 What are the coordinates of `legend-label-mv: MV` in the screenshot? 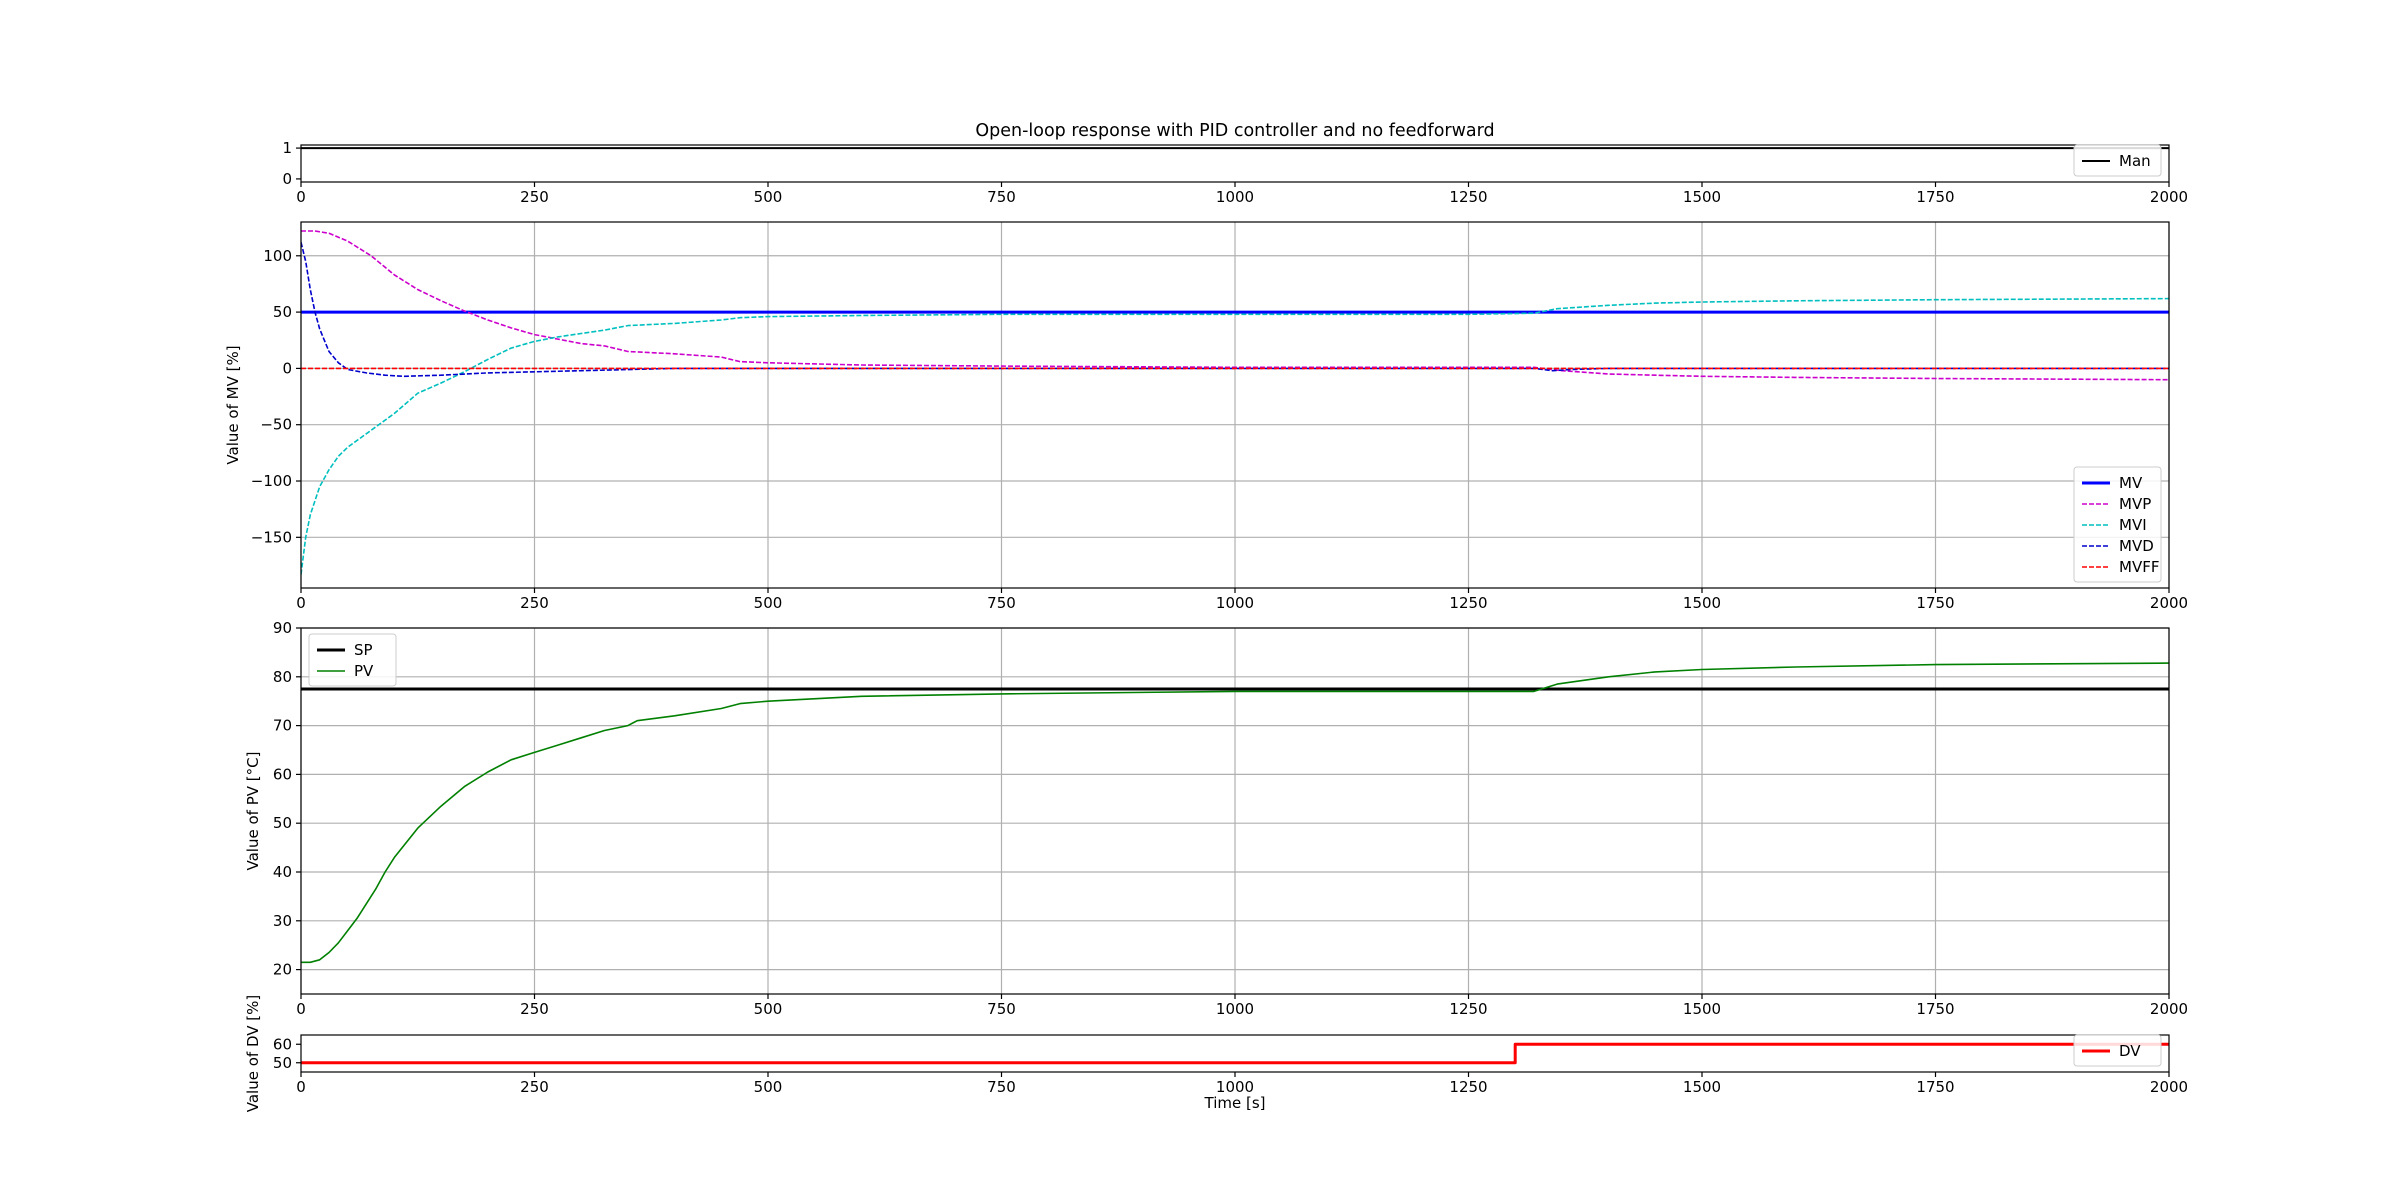 It's located at (2131, 483).